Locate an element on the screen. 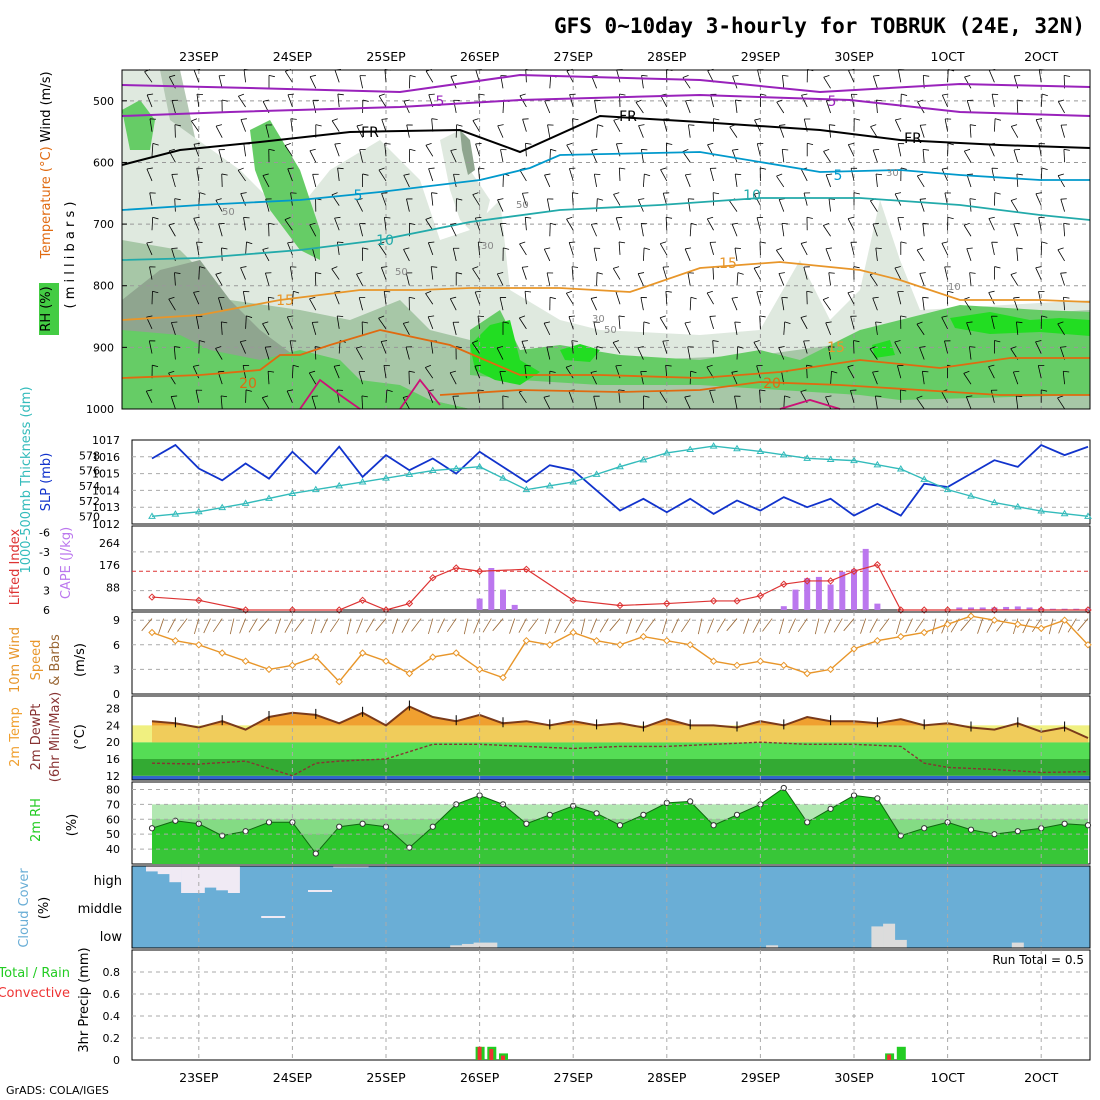 The width and height of the screenshot is (1100, 1100). bottom-date-label: 2OCT is located at coordinates (1041, 1077).